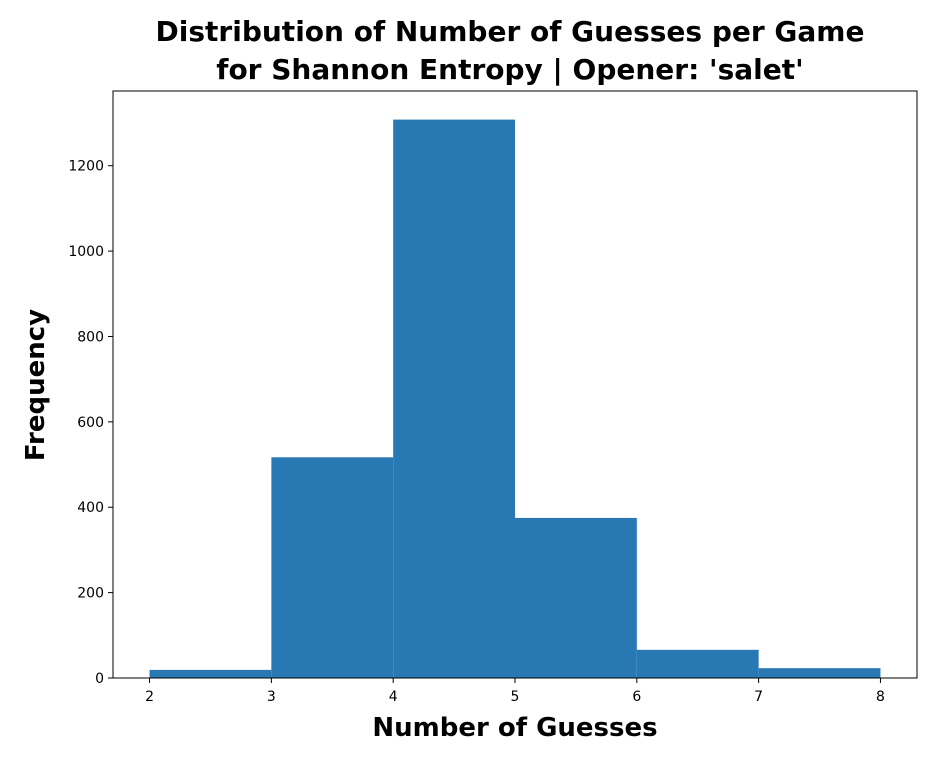  What do you see at coordinates (90, 508) in the screenshot?
I see `y-tick-label-400: 400` at bounding box center [90, 508].